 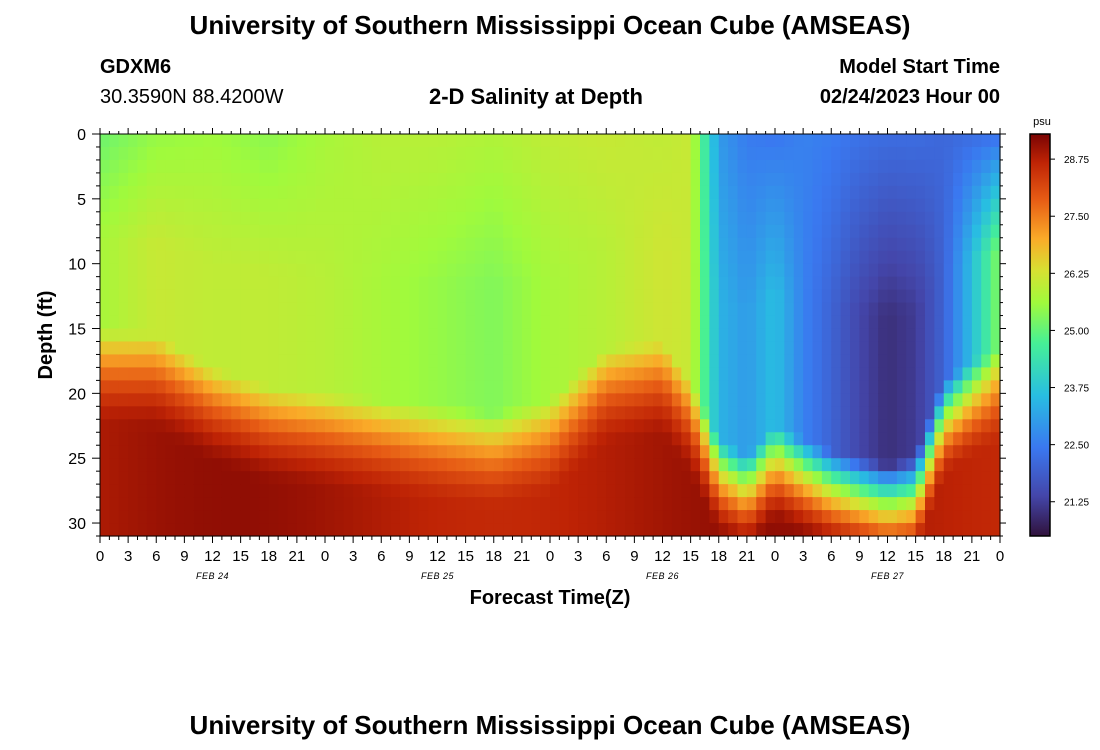 What do you see at coordinates (831, 556) in the screenshot?
I see `x-tick-label: 6` at bounding box center [831, 556].